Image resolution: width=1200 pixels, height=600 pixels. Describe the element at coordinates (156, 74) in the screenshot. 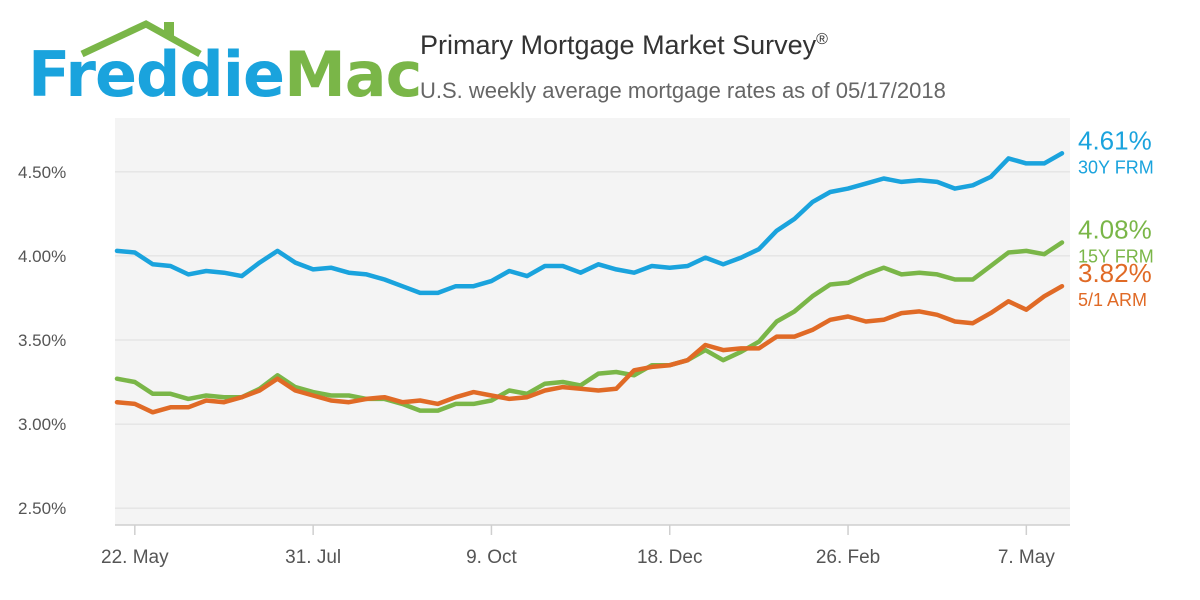

I see `logo-word-freddie: Freddie` at that location.